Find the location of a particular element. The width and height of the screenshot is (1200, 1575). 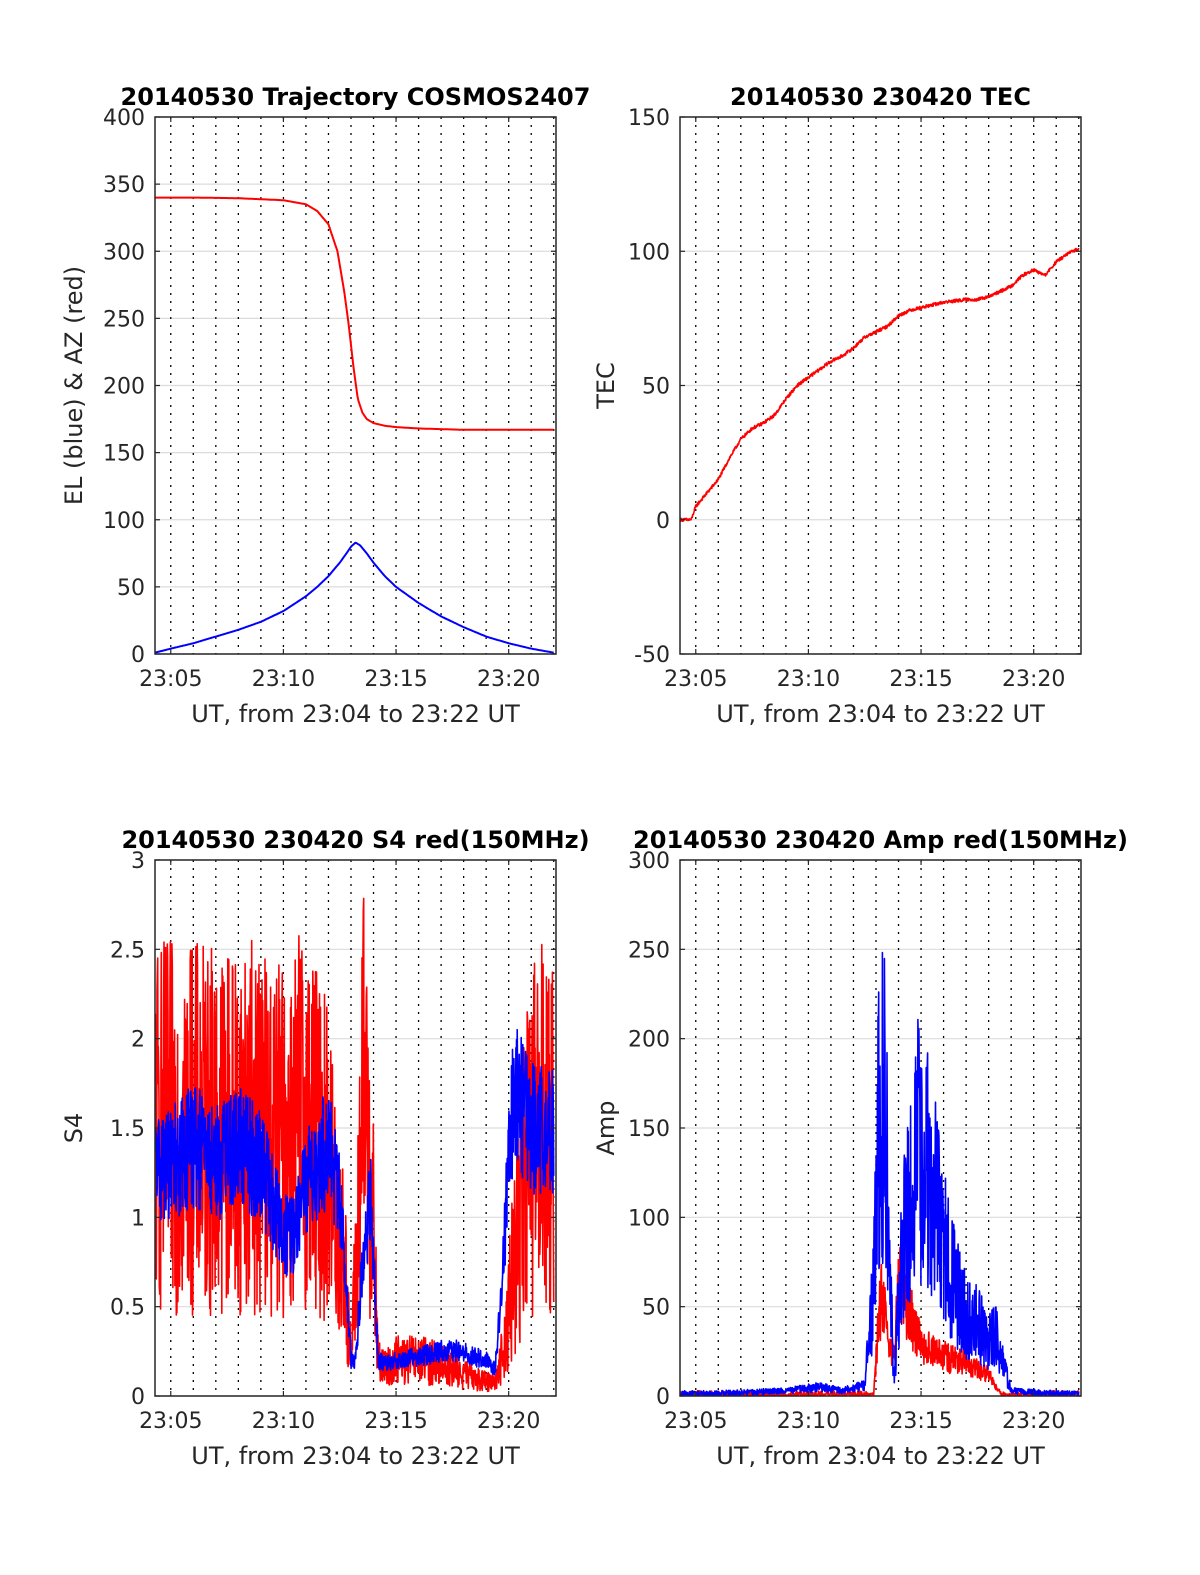

y-tick-label: 2.5 is located at coordinates (127, 950).